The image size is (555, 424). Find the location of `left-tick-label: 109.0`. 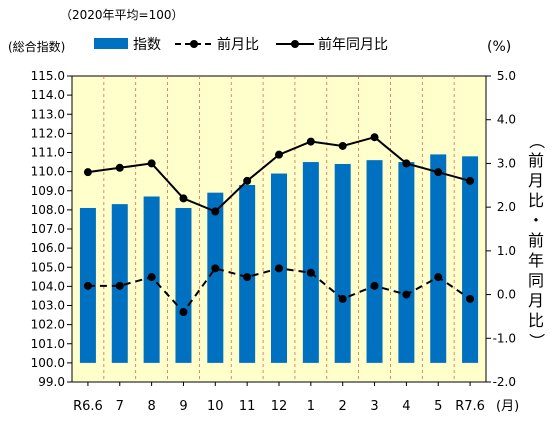

left-tick-label: 109.0 is located at coordinates (48, 191).